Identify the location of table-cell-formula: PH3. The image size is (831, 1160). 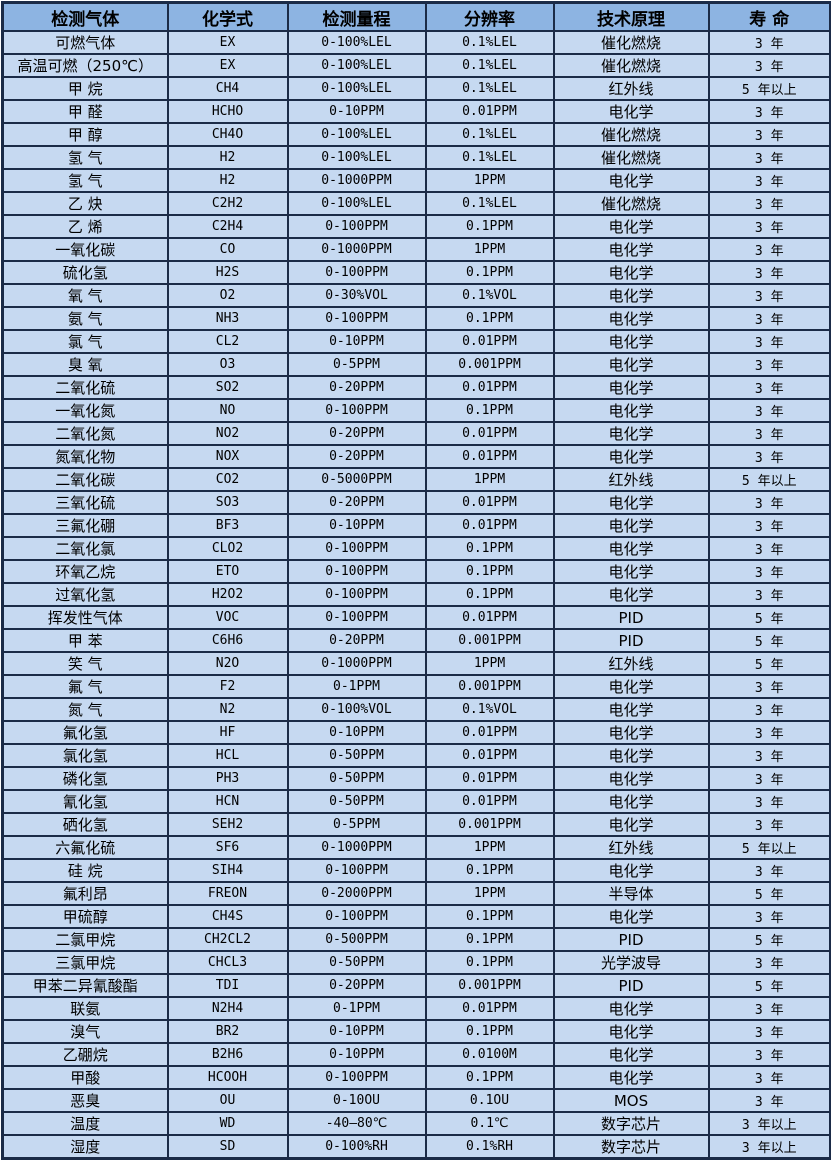
(227, 778).